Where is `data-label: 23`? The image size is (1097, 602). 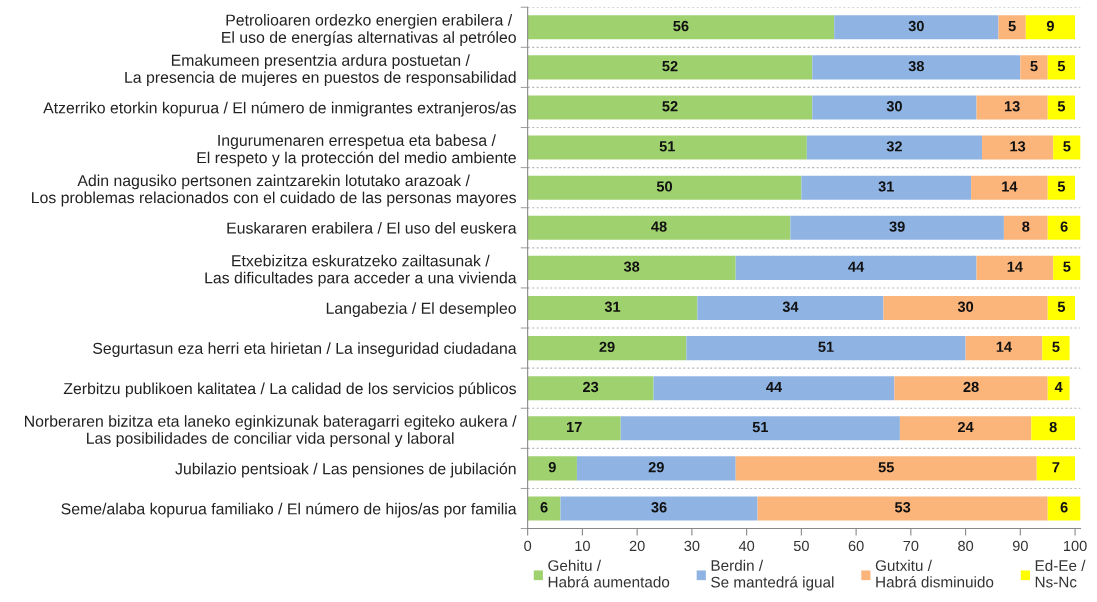
data-label: 23 is located at coordinates (591, 387).